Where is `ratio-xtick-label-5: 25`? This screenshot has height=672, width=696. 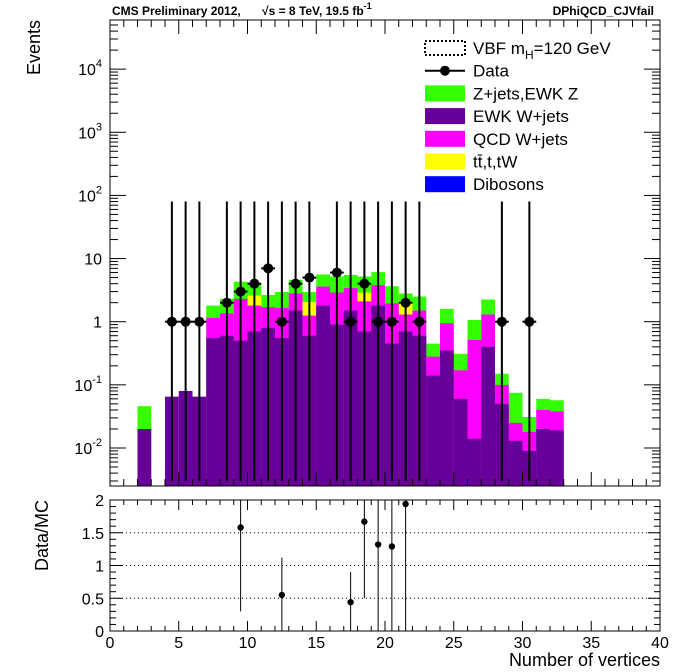 ratio-xtick-label-5: 25 is located at coordinates (454, 643).